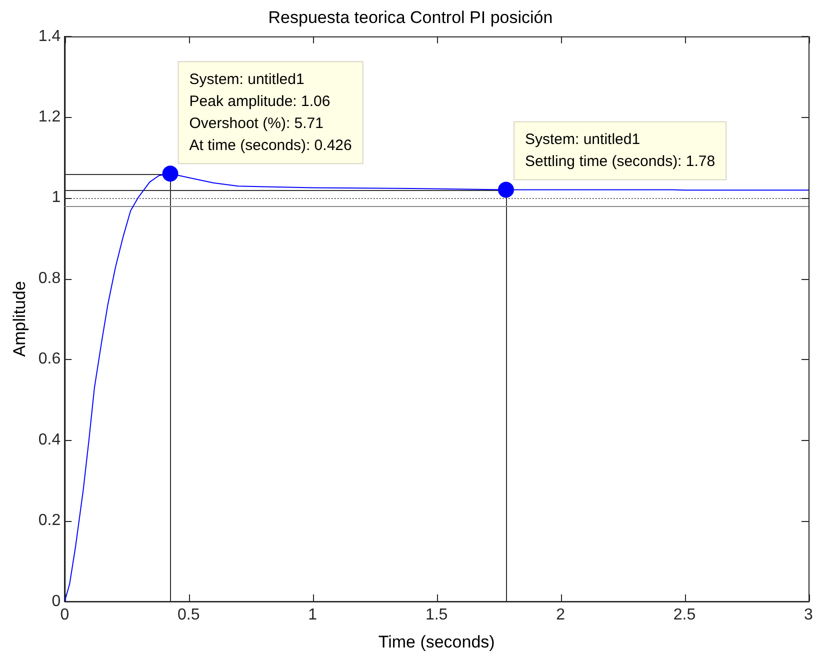  Describe the element at coordinates (270, 112) in the screenshot. I see `annotation: System: untitled1 Peak amplitude: 1.06 Overshoot (%): 5.71 At time (seconds): 0.426` at that location.